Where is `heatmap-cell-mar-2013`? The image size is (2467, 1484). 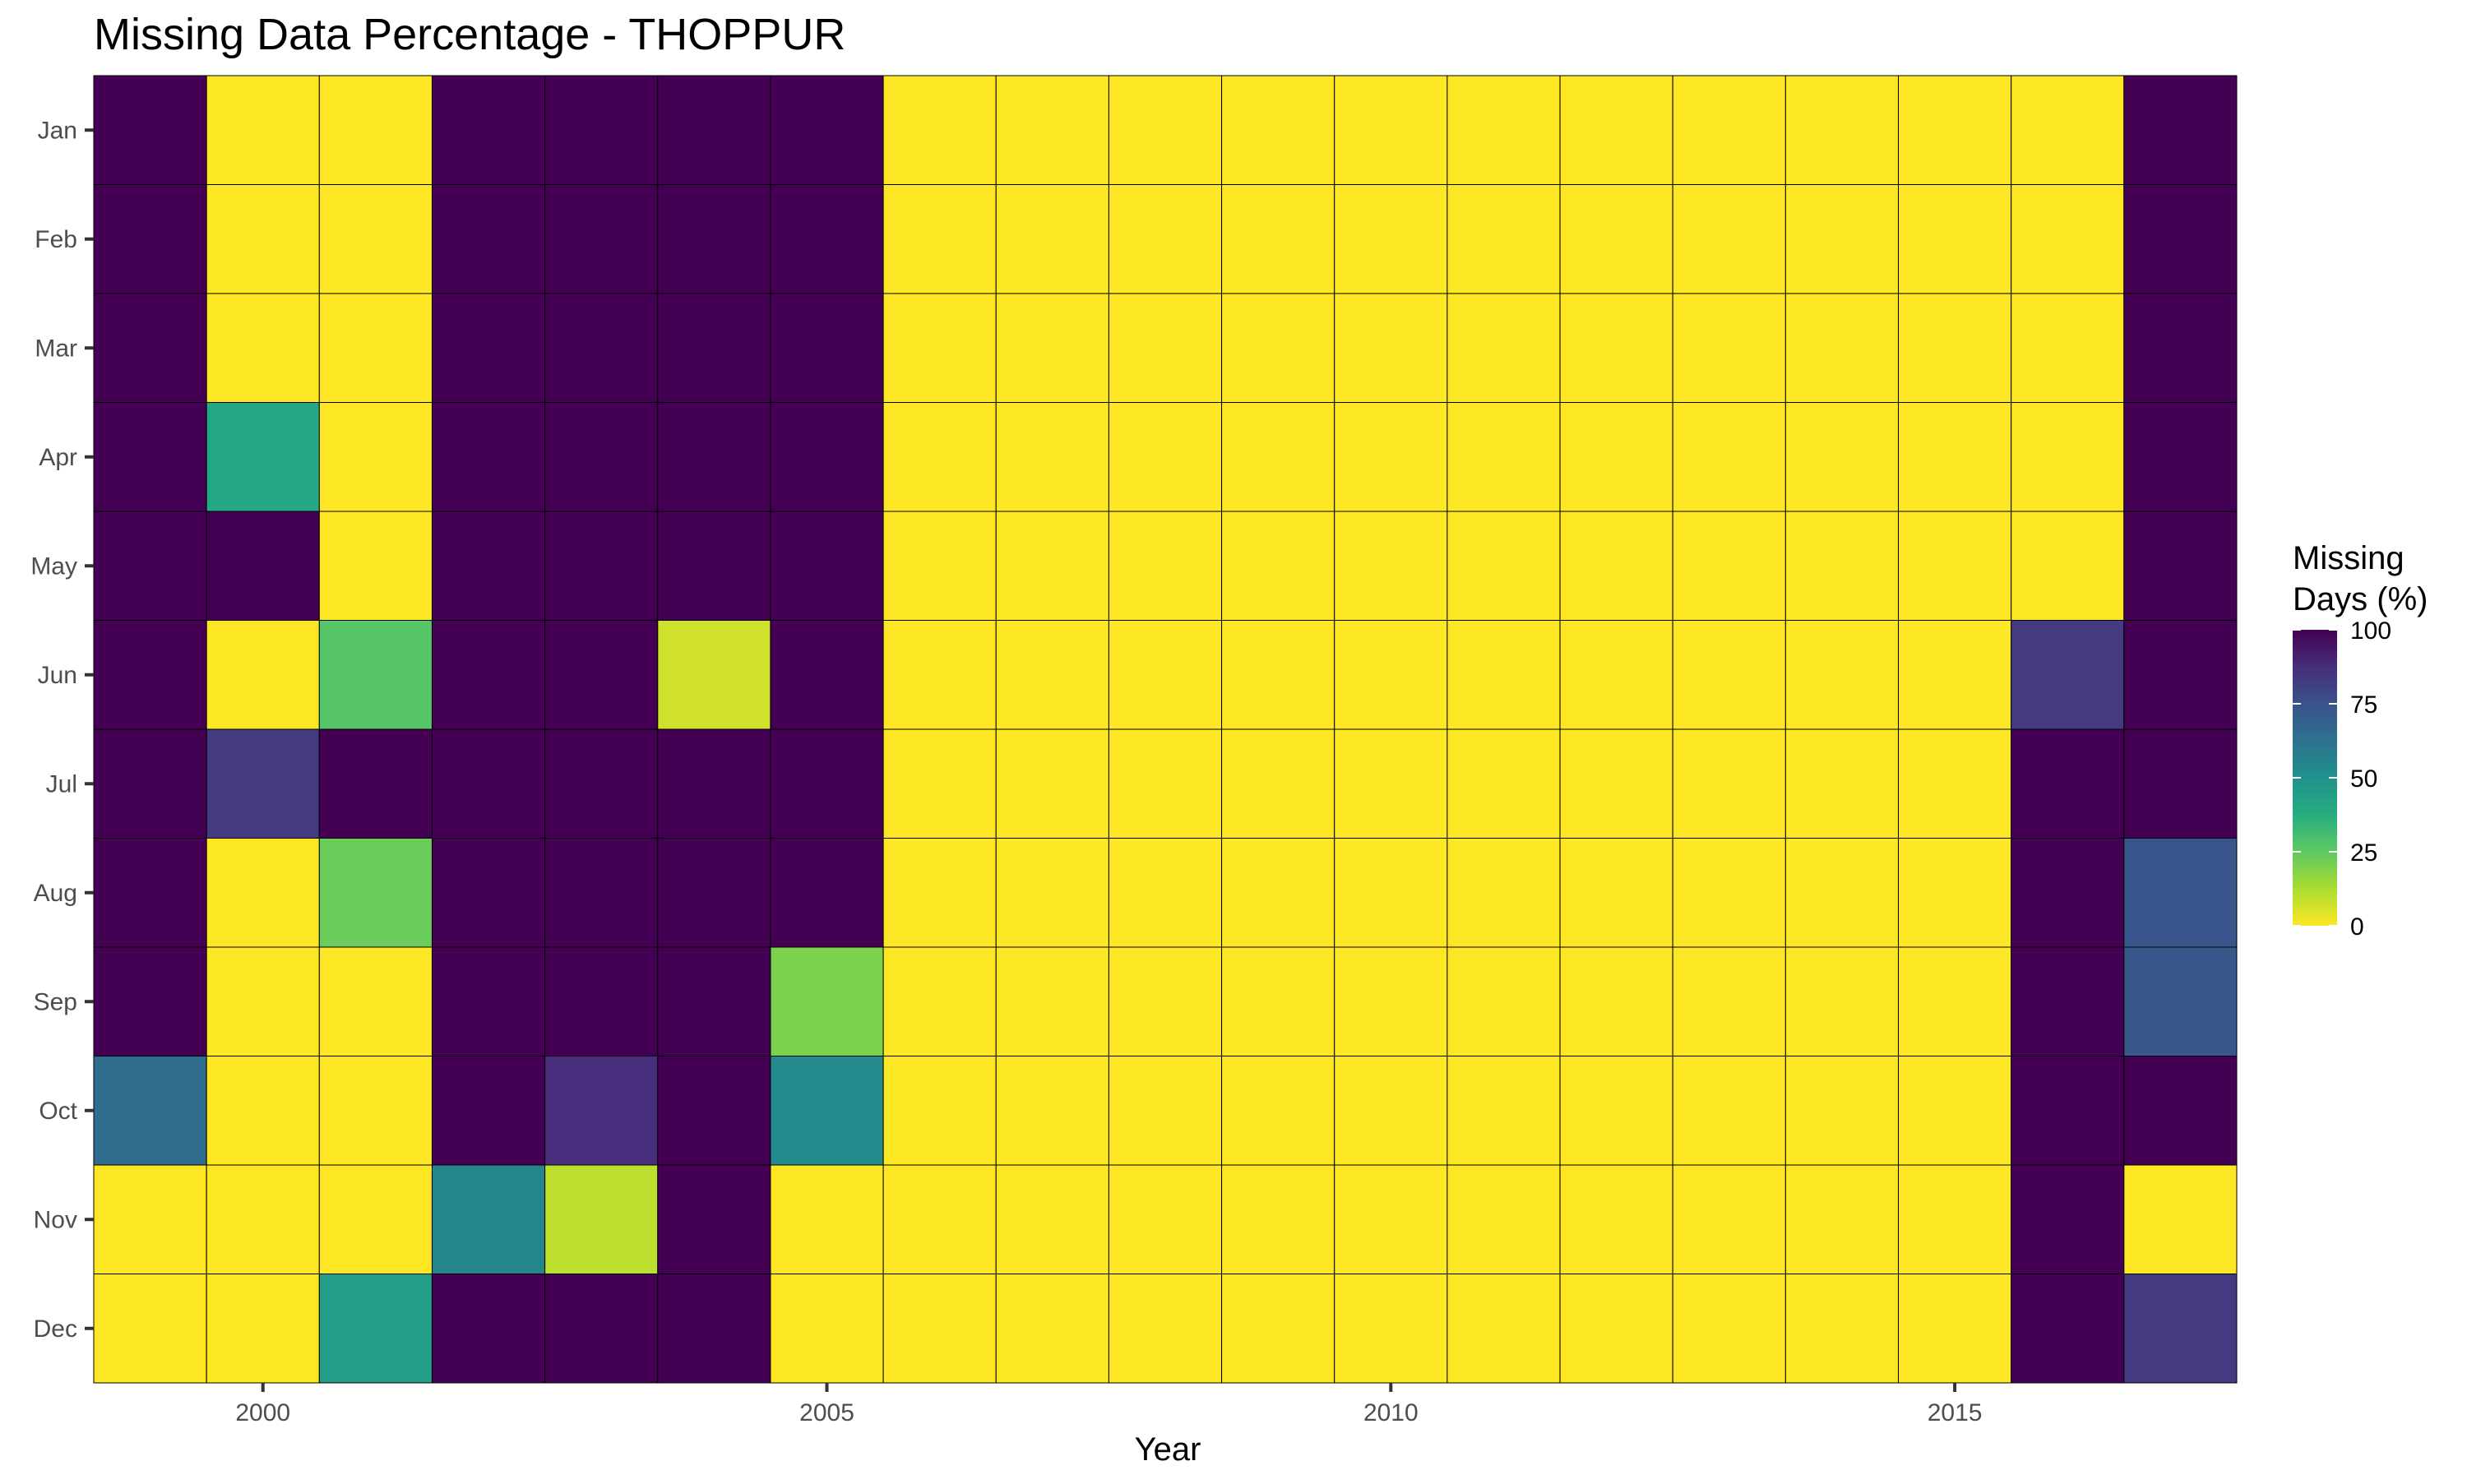
heatmap-cell-mar-2013 is located at coordinates (1729, 348).